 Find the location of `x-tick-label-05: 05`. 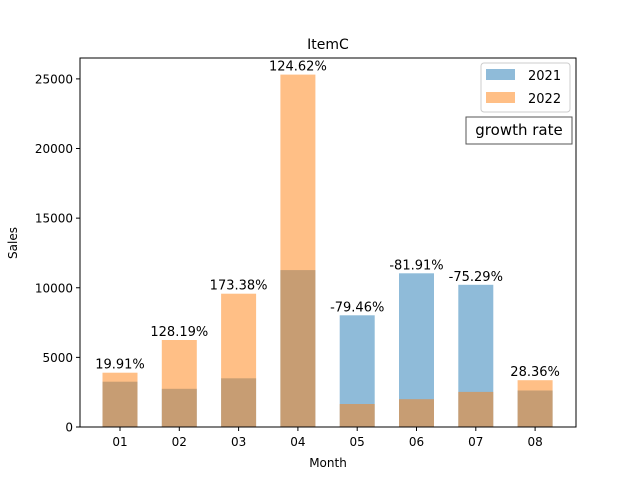

x-tick-label-05: 05 is located at coordinates (357, 442).